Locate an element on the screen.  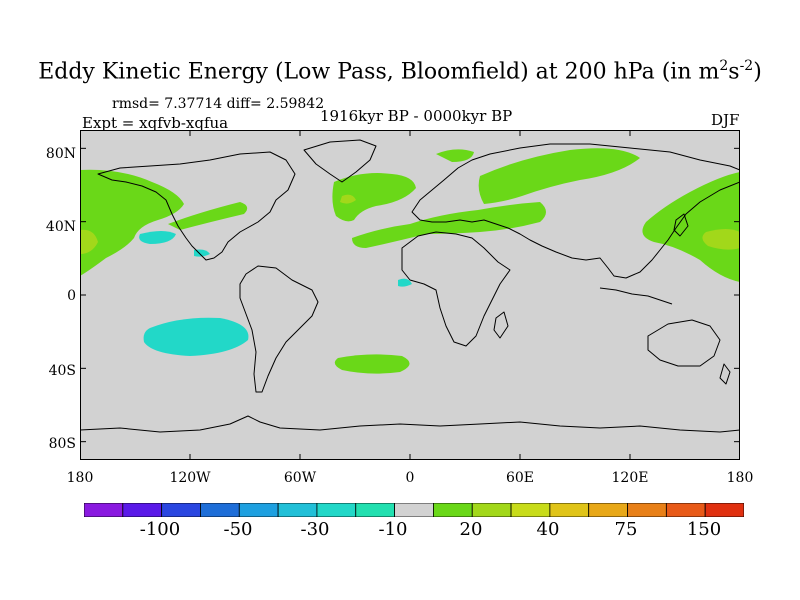
north-atlantic-core-region is located at coordinates (348, 199).